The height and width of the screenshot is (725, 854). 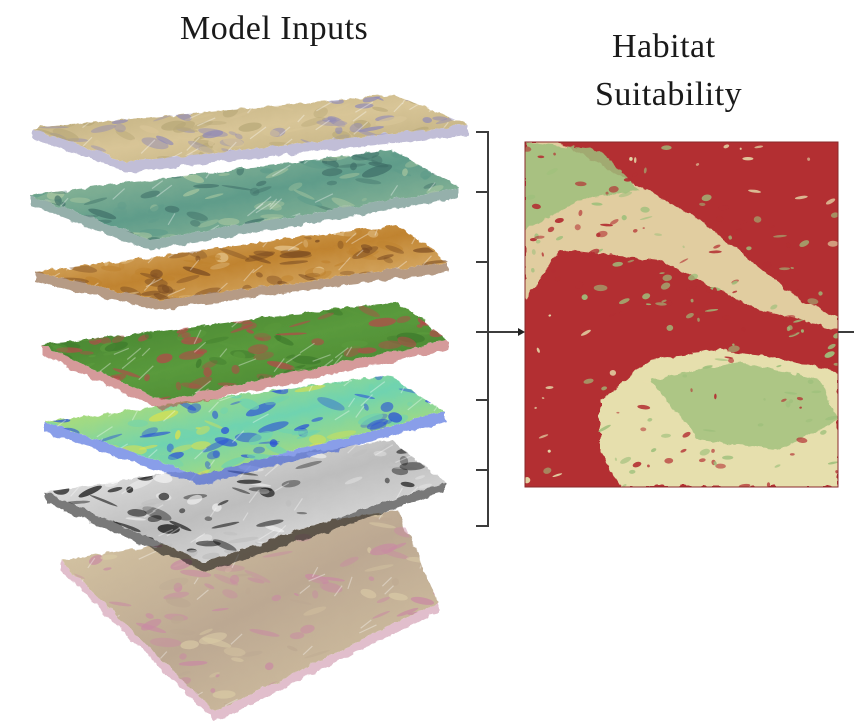 I want to click on arrow-to-output-icon, so click(x=514, y=332).